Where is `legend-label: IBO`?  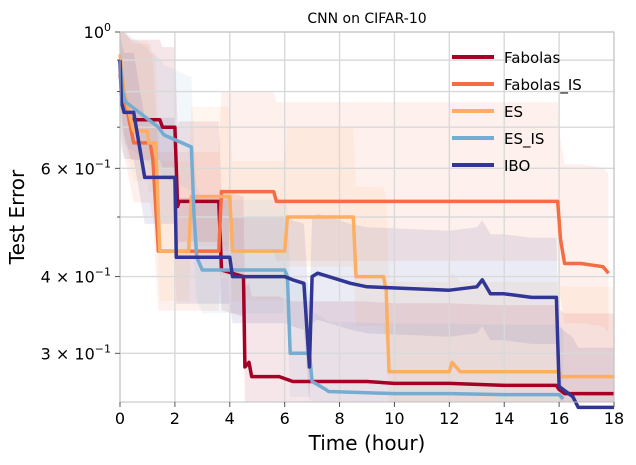
legend-label: IBO is located at coordinates (517, 166).